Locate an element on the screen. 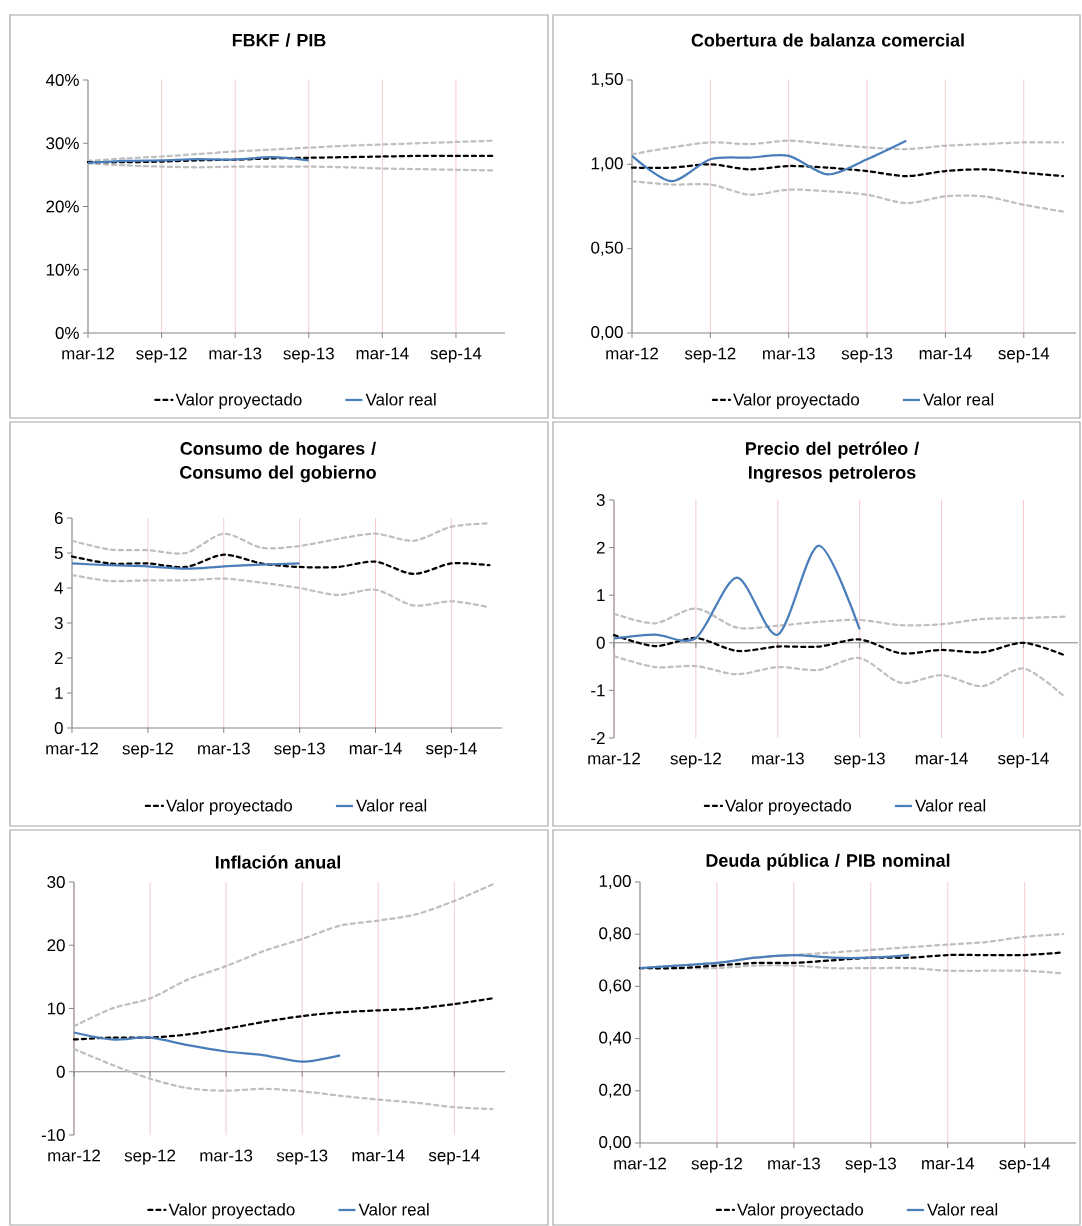 This screenshot has height=1226, width=1082. y-tick-label: 20% is located at coordinates (62, 206).